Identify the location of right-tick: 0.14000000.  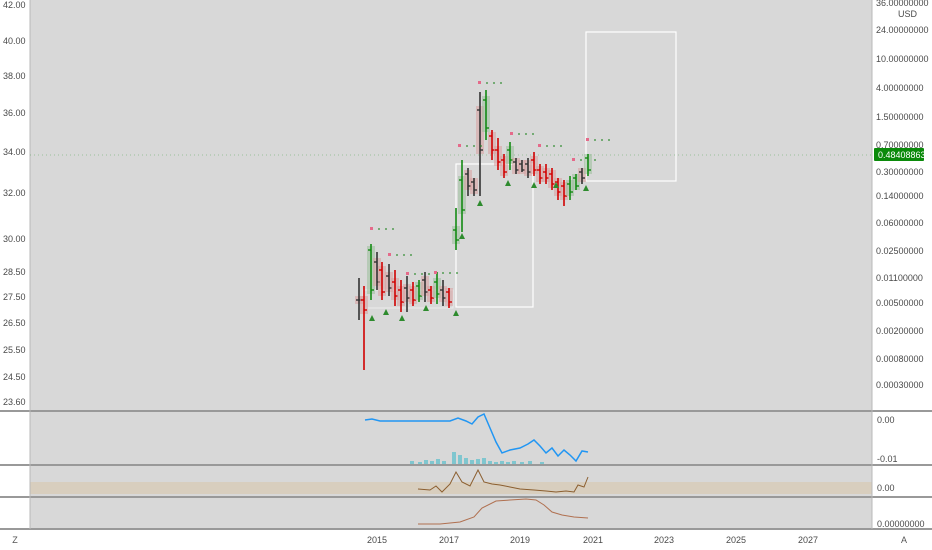
(900, 196).